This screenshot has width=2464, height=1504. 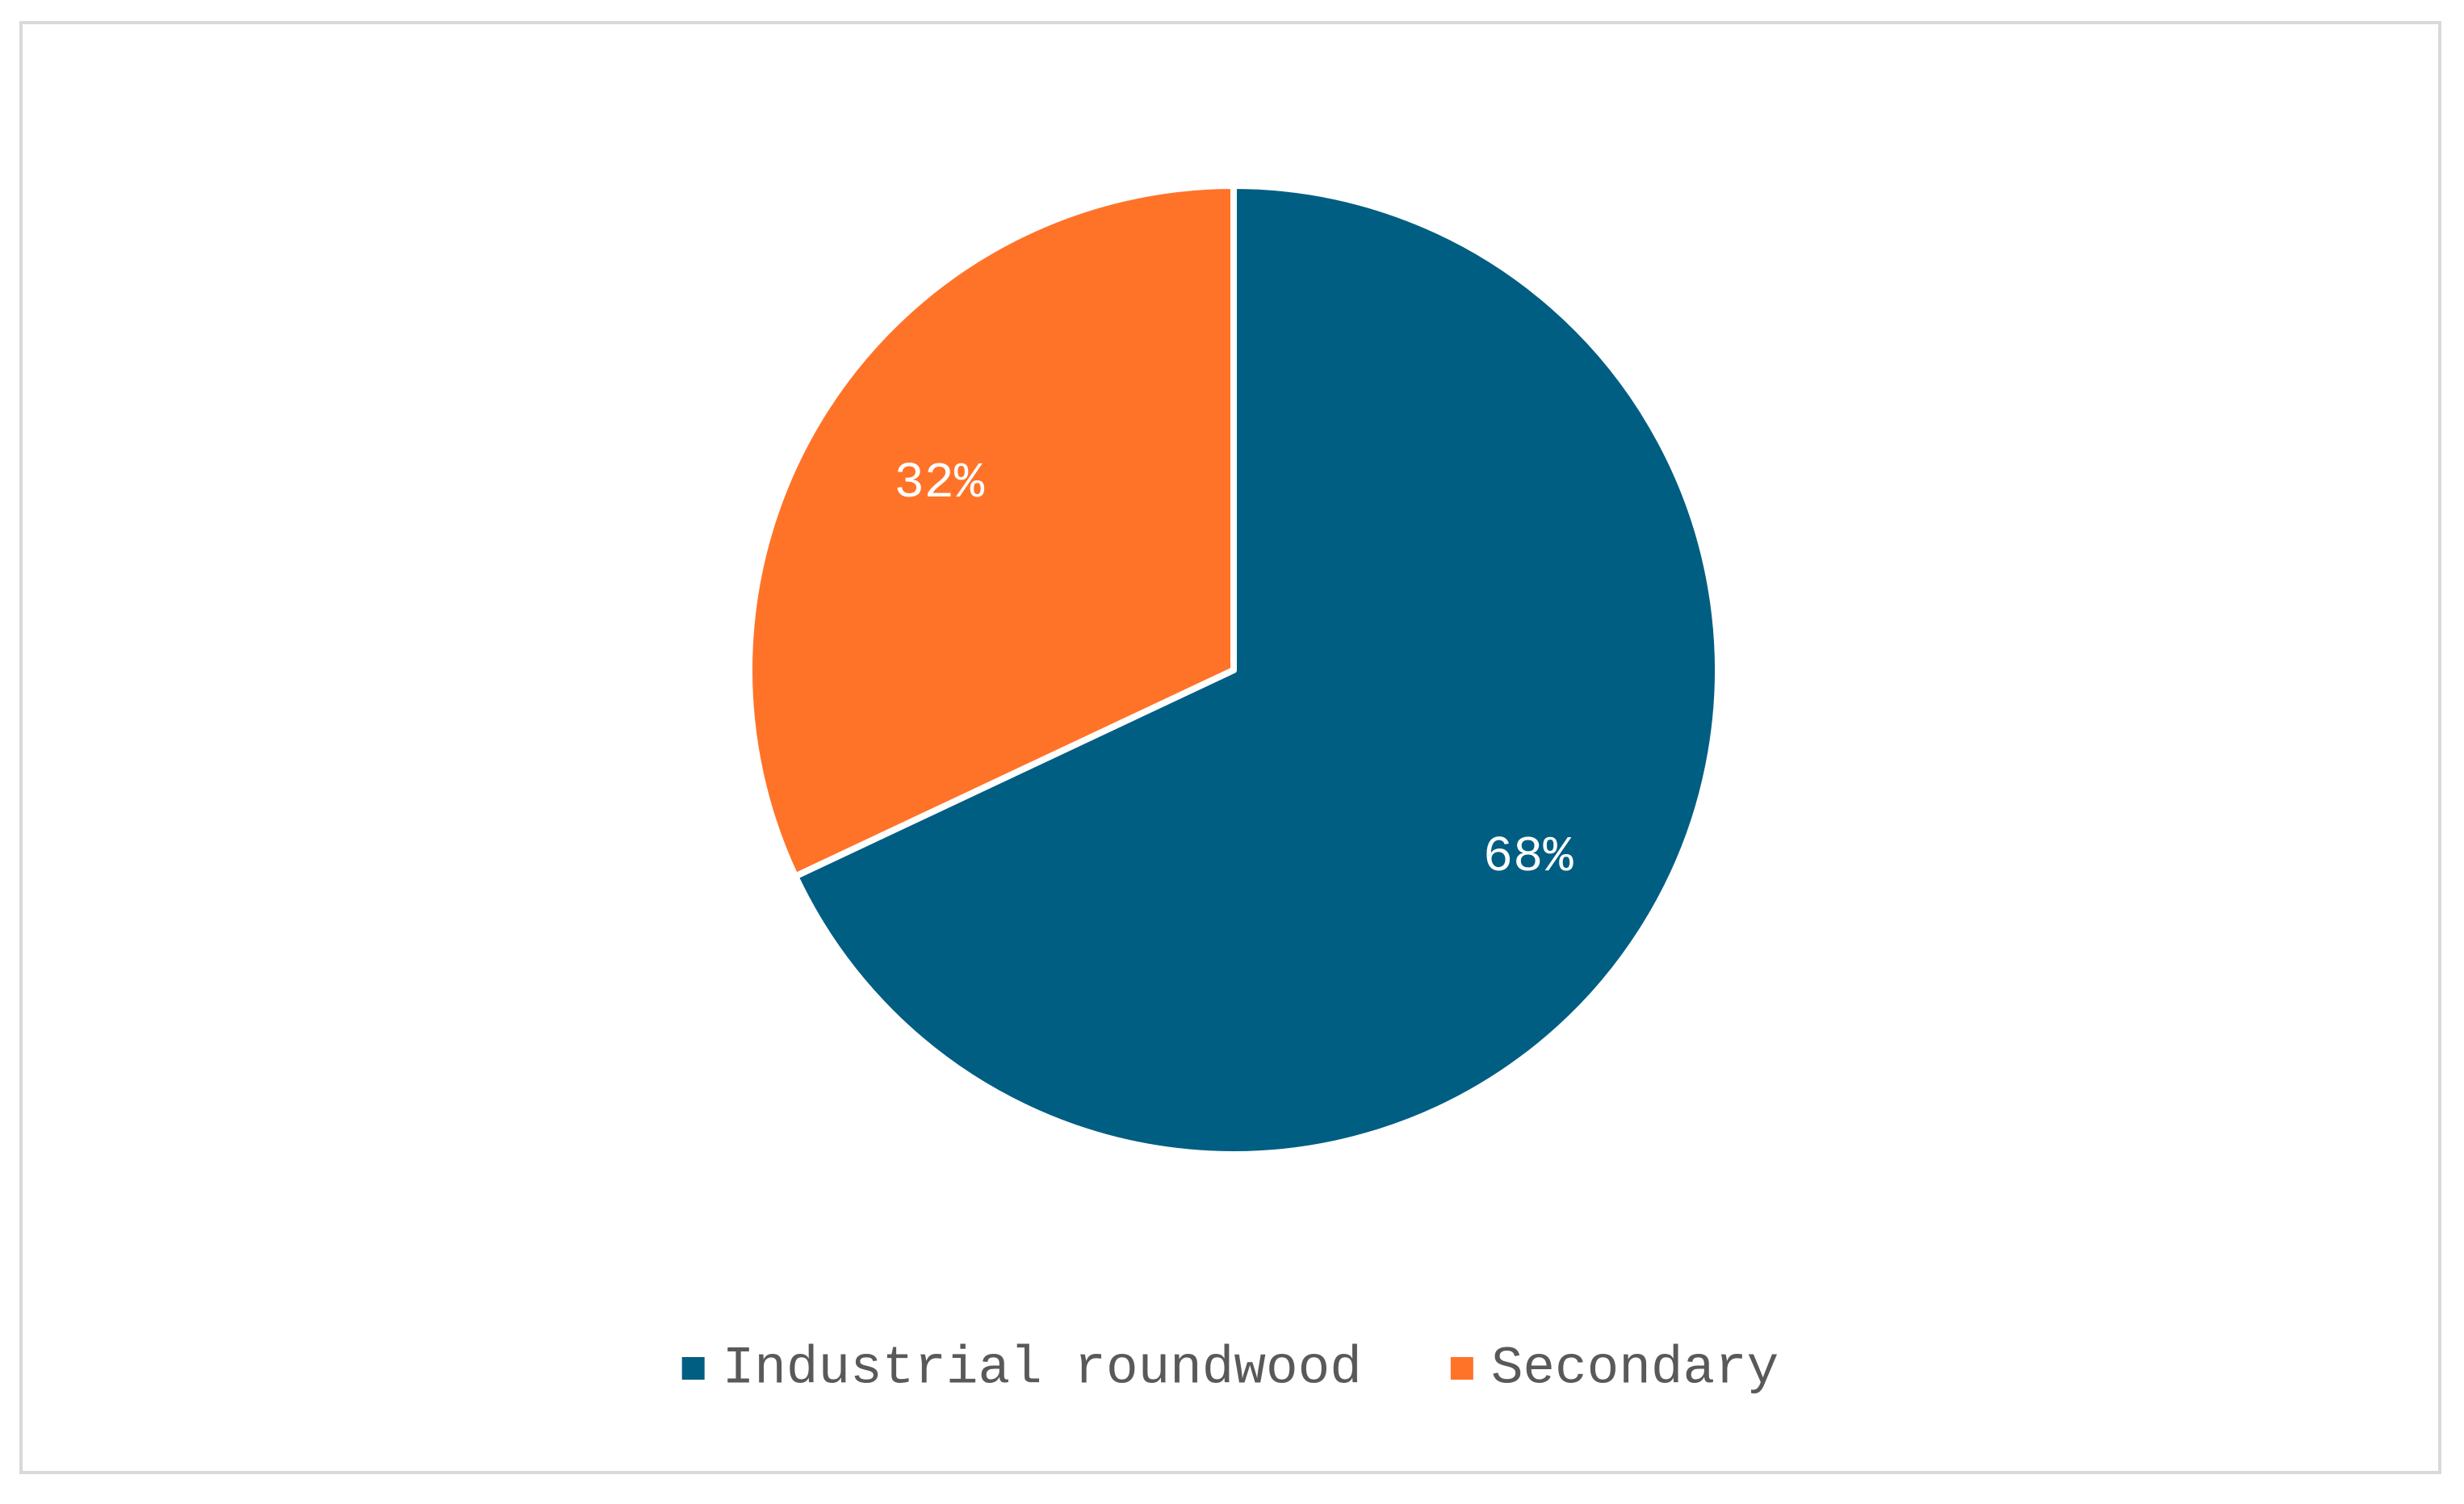 What do you see at coordinates (1042, 1368) in the screenshot?
I see `legend-label-industrial-roundwood: Industrial roundwood` at bounding box center [1042, 1368].